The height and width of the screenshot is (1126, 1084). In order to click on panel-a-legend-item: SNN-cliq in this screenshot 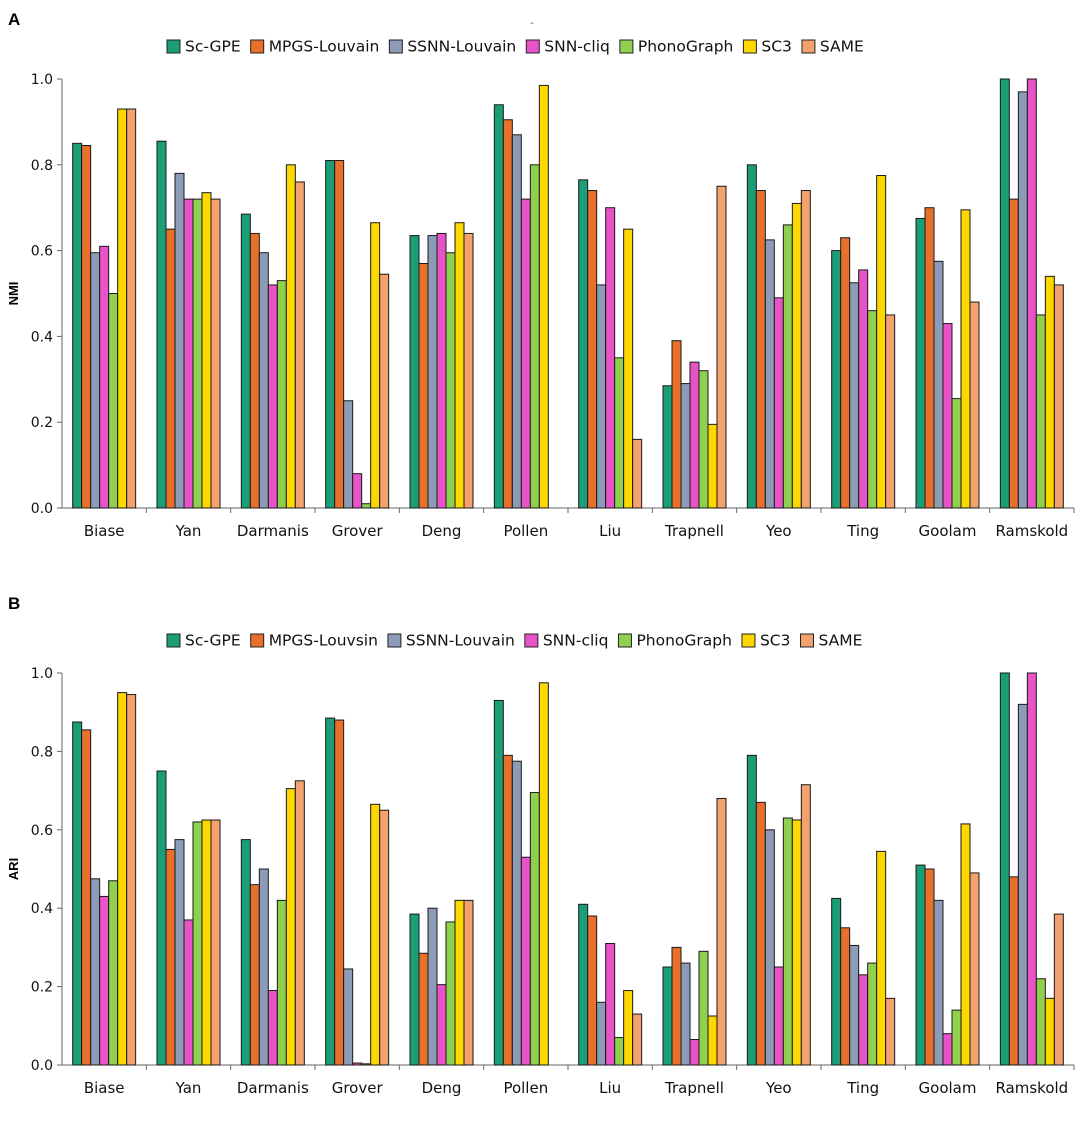, I will do `click(567, 47)`.